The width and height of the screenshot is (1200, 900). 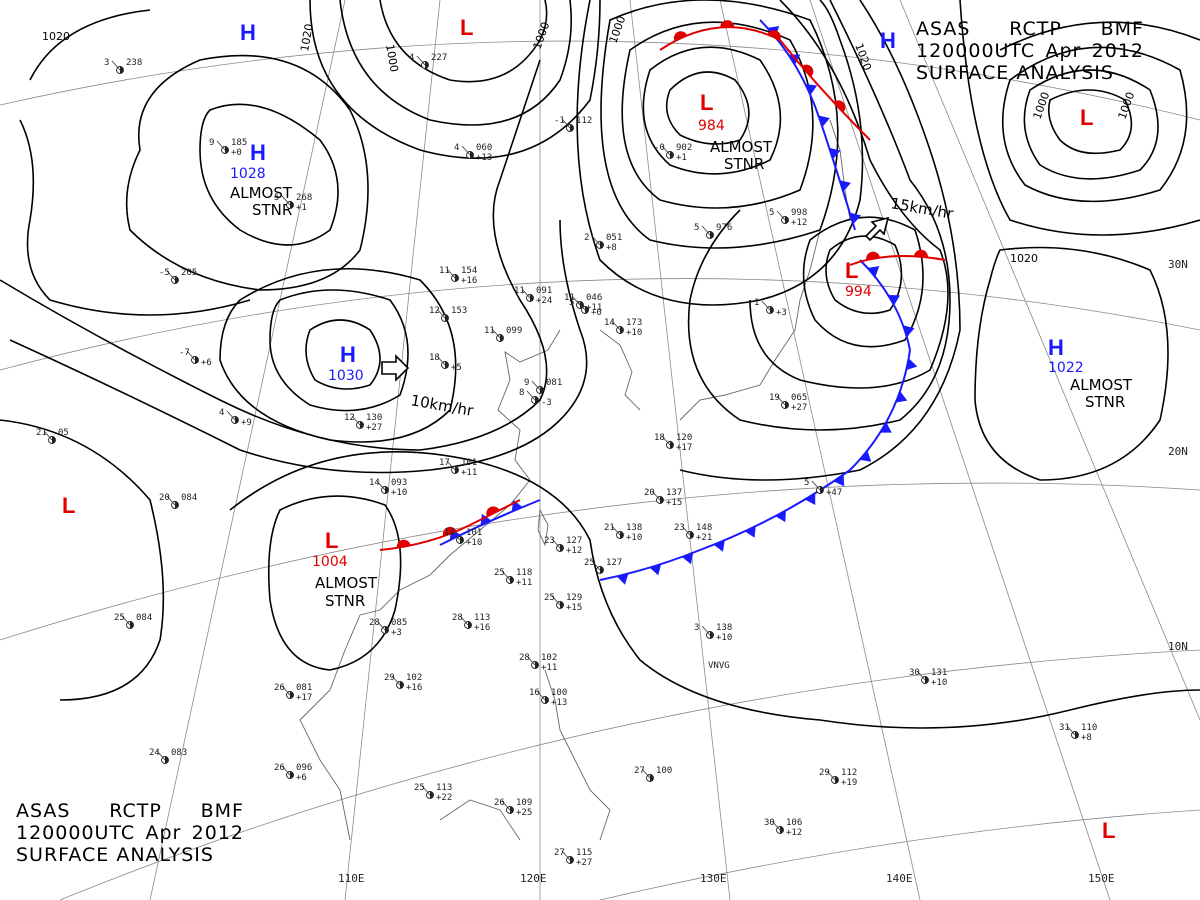 What do you see at coordinates (724, 228) in the screenshot?
I see `station-pressure: 976` at bounding box center [724, 228].